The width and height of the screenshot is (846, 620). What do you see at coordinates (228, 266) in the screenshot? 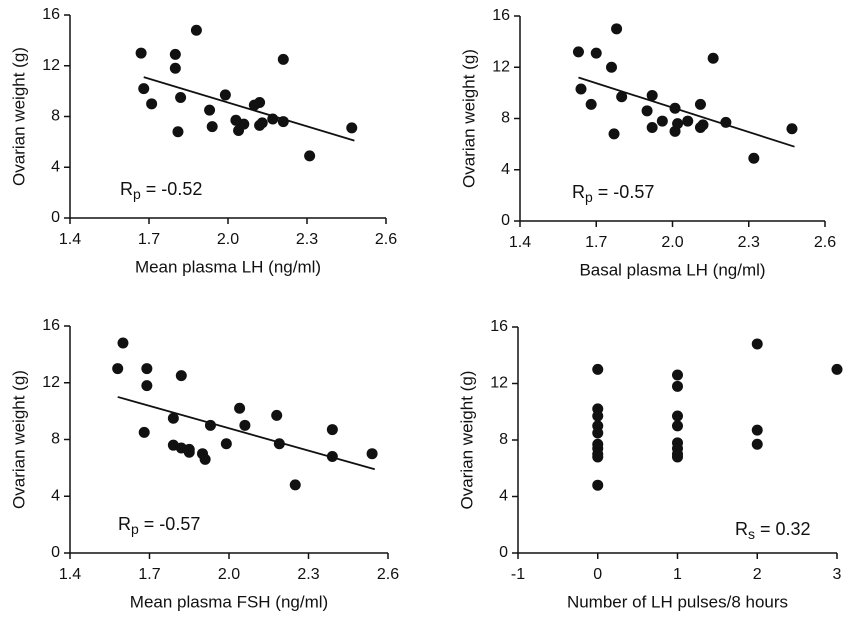
I see `x-axis-label: Mean plasma LH (ng/ml)` at bounding box center [228, 266].